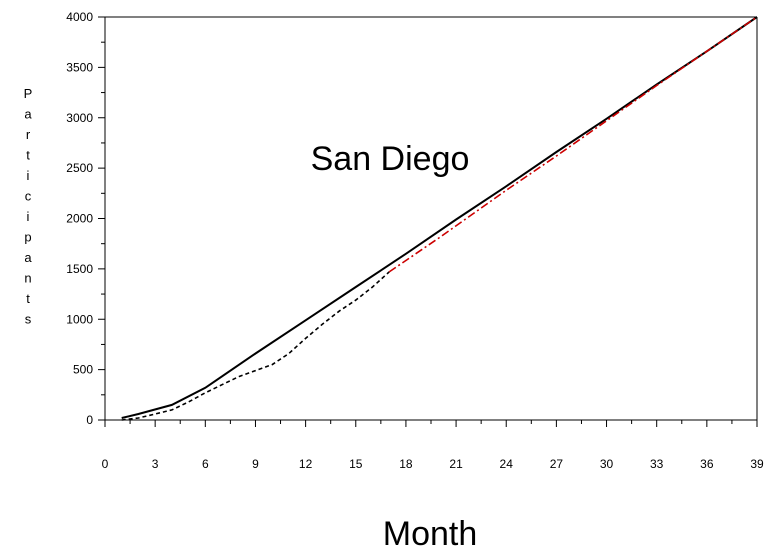 Image resolution: width=779 pixels, height=554 pixels. Describe the element at coordinates (456, 464) in the screenshot. I see `x-tick-label: 21` at that location.